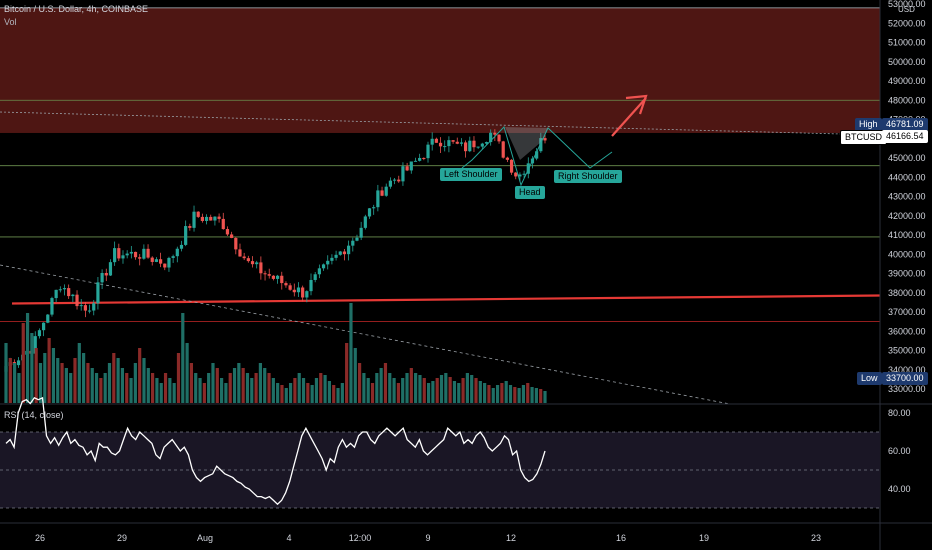  I want to click on price-tick-label: 51000.00, so click(907, 43).